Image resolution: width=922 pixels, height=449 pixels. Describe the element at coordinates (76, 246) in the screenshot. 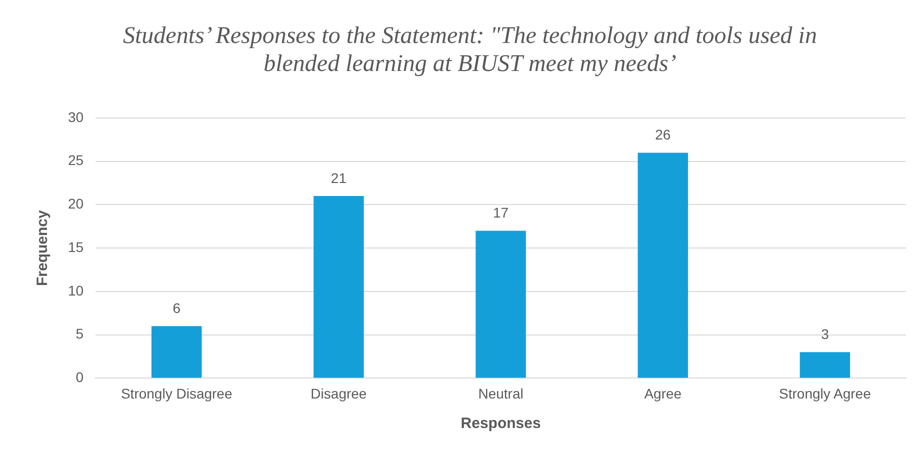

I see `y-tick-label: 15` at that location.